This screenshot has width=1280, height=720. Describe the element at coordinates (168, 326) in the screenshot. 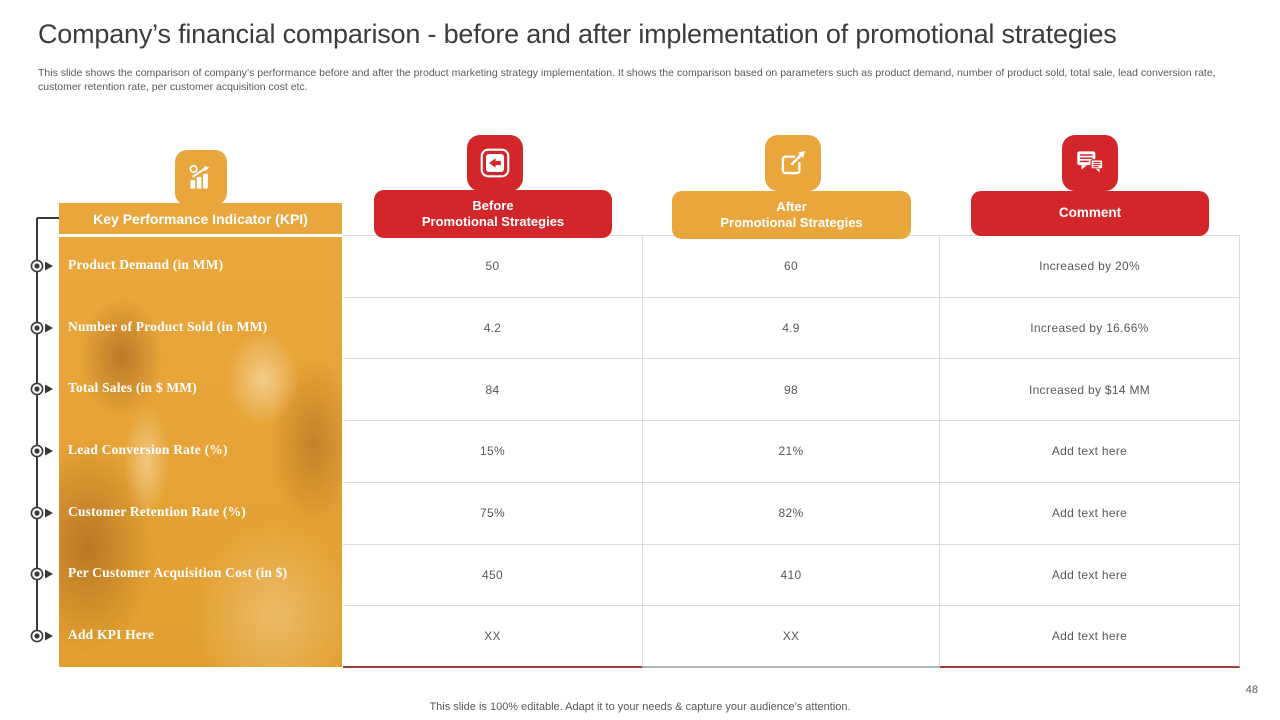

I see `kpi-row-label: Number of Product Sold (in MM)` at that location.